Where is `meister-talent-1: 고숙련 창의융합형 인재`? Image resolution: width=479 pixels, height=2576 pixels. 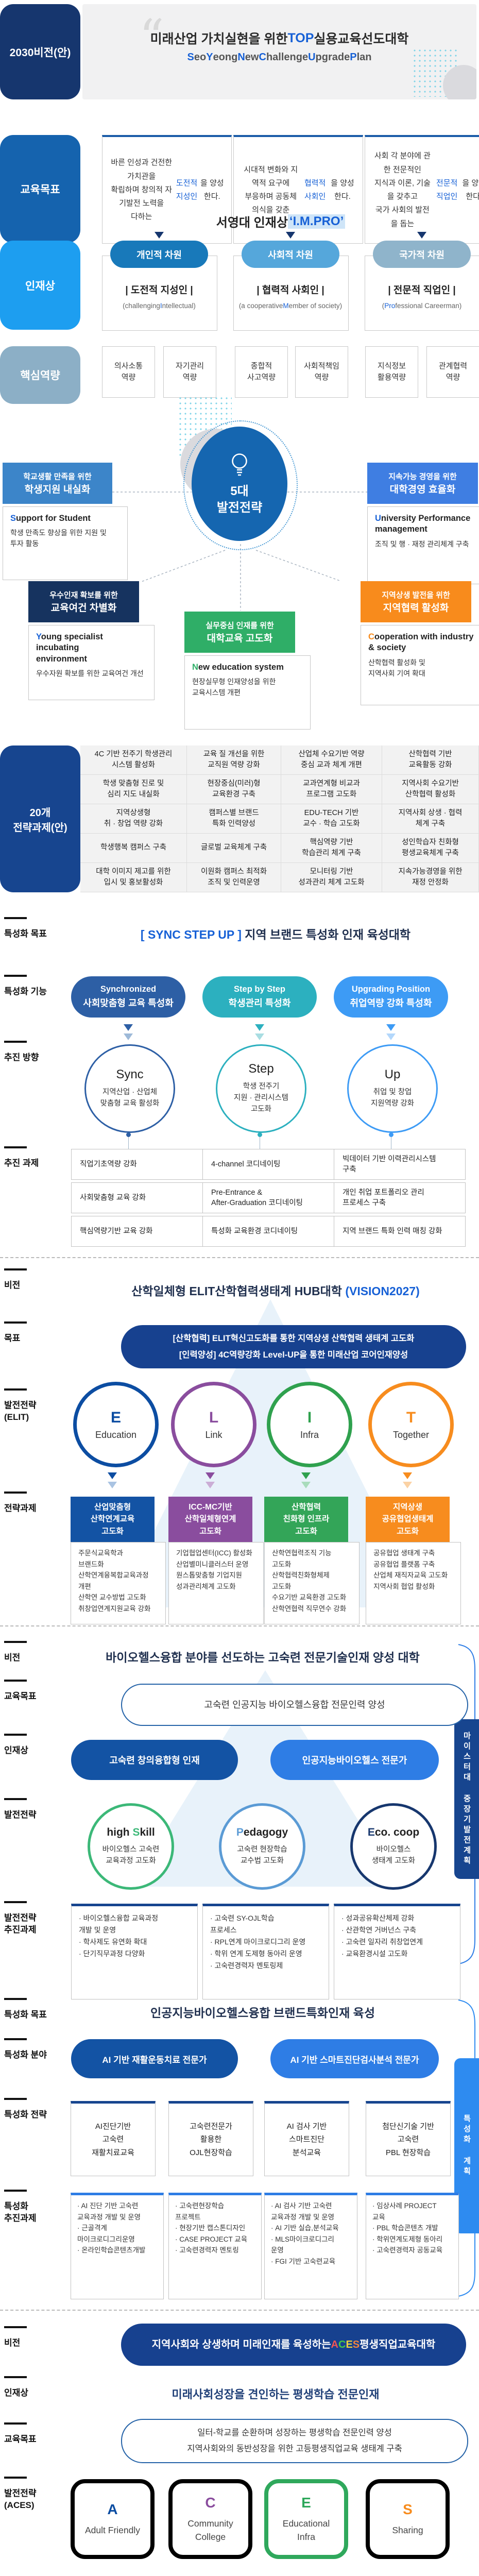
meister-talent-1: 고숙련 창의융합형 인재 is located at coordinates (154, 1760).